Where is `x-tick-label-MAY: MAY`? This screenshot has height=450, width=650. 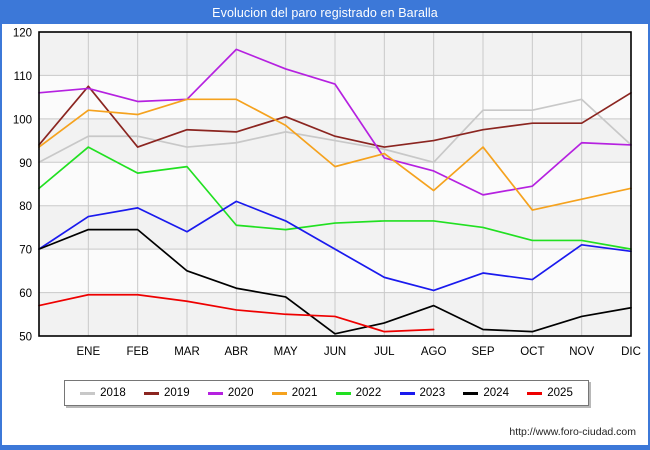
x-tick-label-MAY: MAY is located at coordinates (286, 352).